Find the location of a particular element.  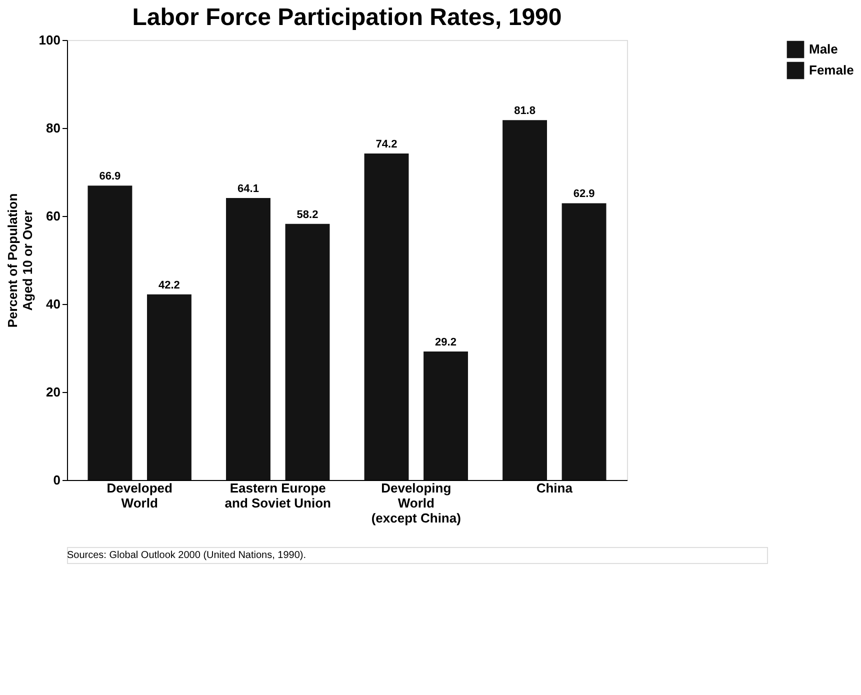

y-tick-label: 20 is located at coordinates (53, 392).